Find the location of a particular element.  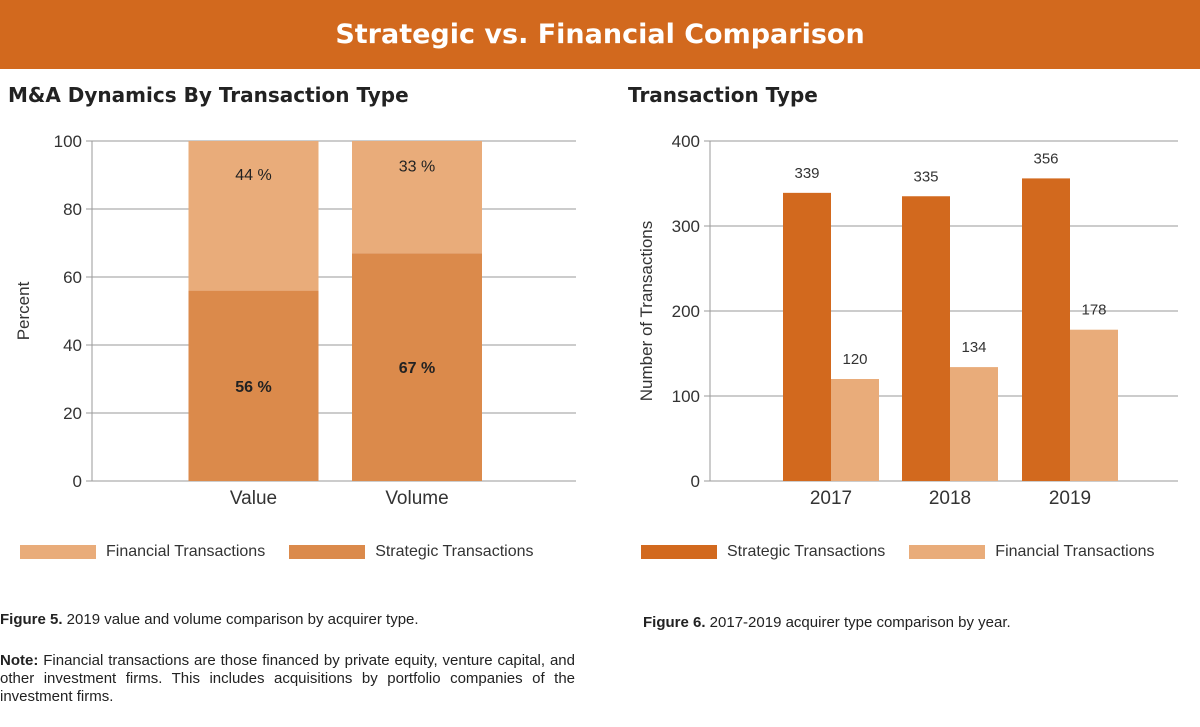

bar-2018-strategic is located at coordinates (926, 338).